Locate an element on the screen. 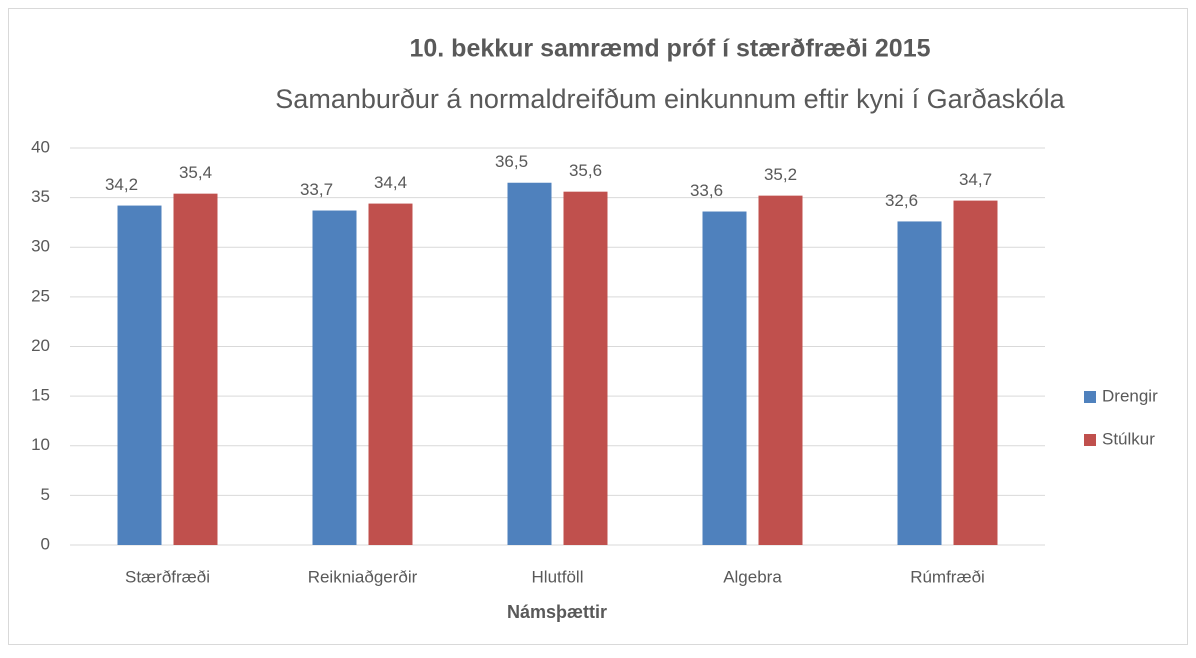 Image resolution: width=1196 pixels, height=658 pixels. data-label: 33,7 is located at coordinates (316, 189).